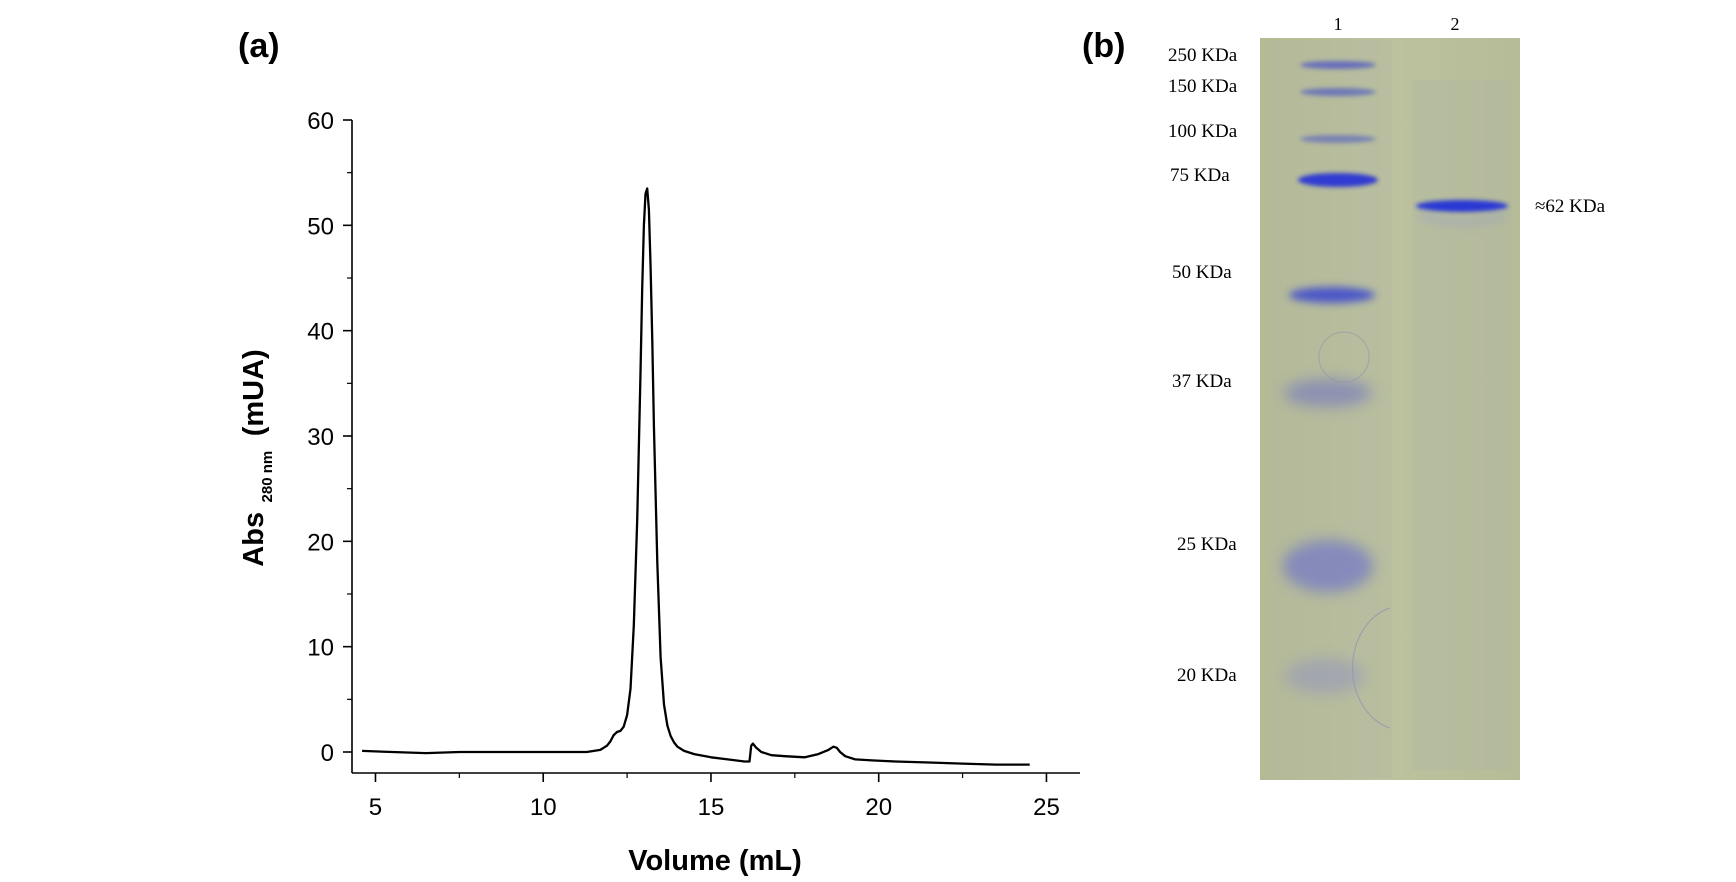  I want to click on marker-label-250: 250 KDa, so click(1203, 55).